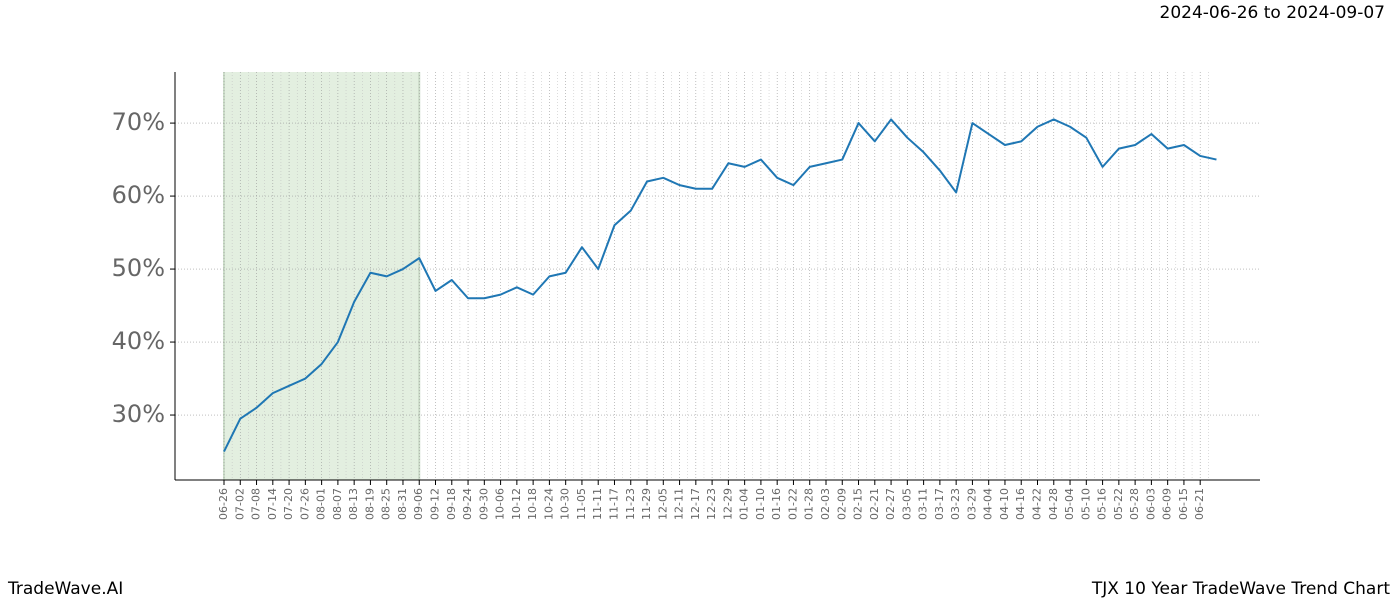 The height and width of the screenshot is (600, 1400). I want to click on x-tick-label: 08-13, so click(353, 504).